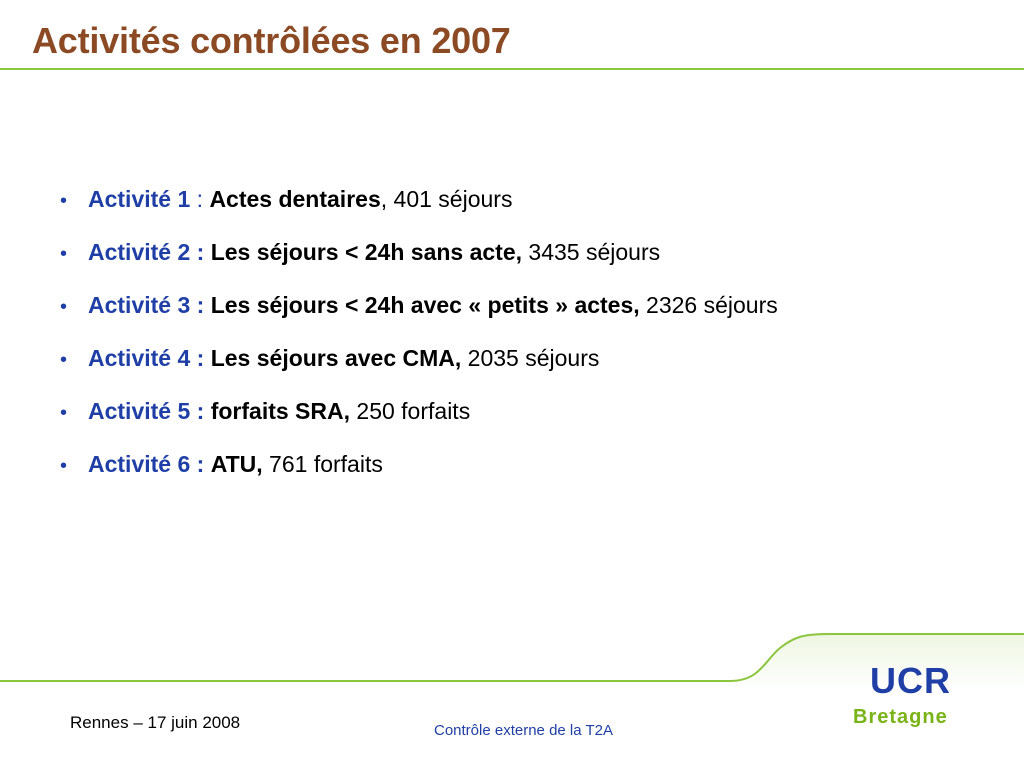 Image resolution: width=1024 pixels, height=768 pixels. Describe the element at coordinates (591, 252) in the screenshot. I see `activity-value: 3435 séjours` at that location.